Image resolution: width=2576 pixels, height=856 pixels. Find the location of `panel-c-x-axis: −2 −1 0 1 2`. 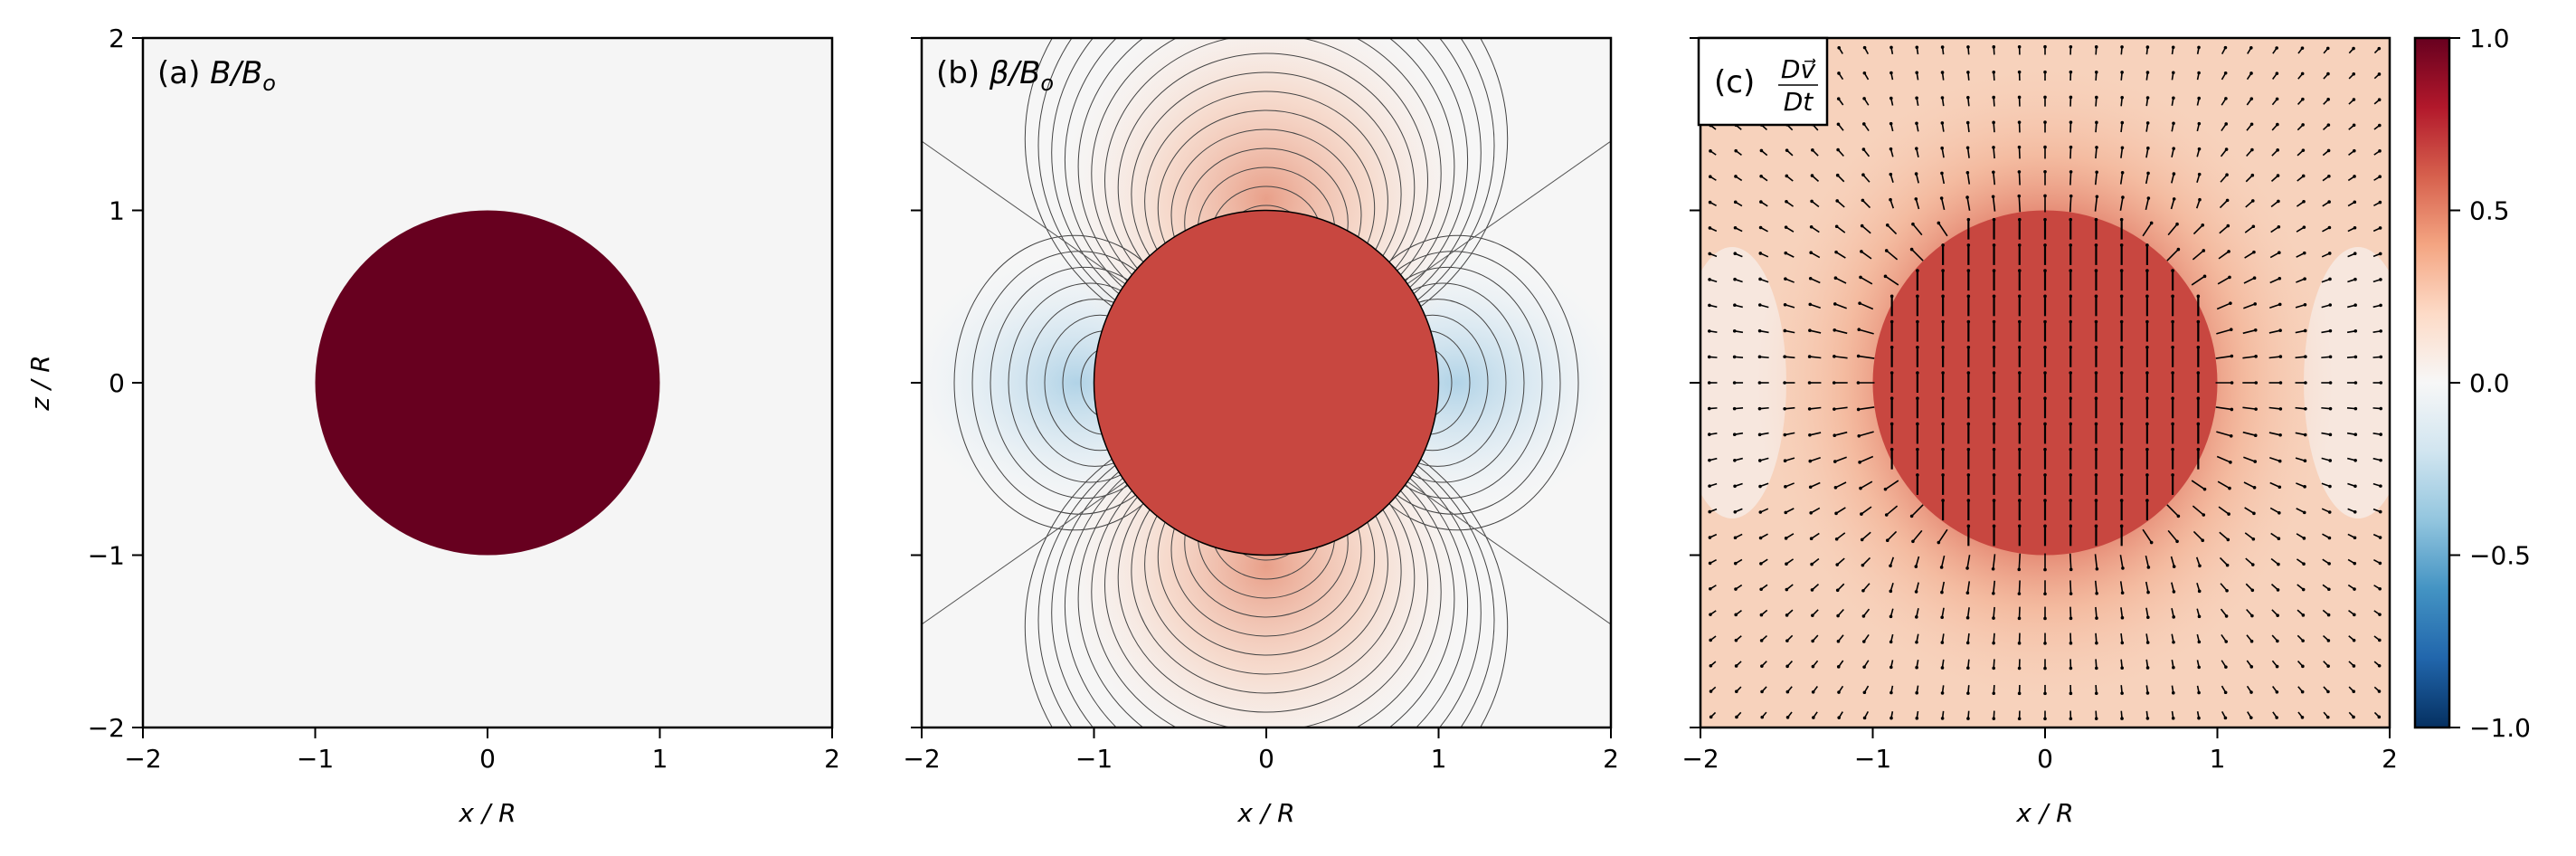

panel-c-x-axis: −2 −1 0 1 2 is located at coordinates (2039, 751).